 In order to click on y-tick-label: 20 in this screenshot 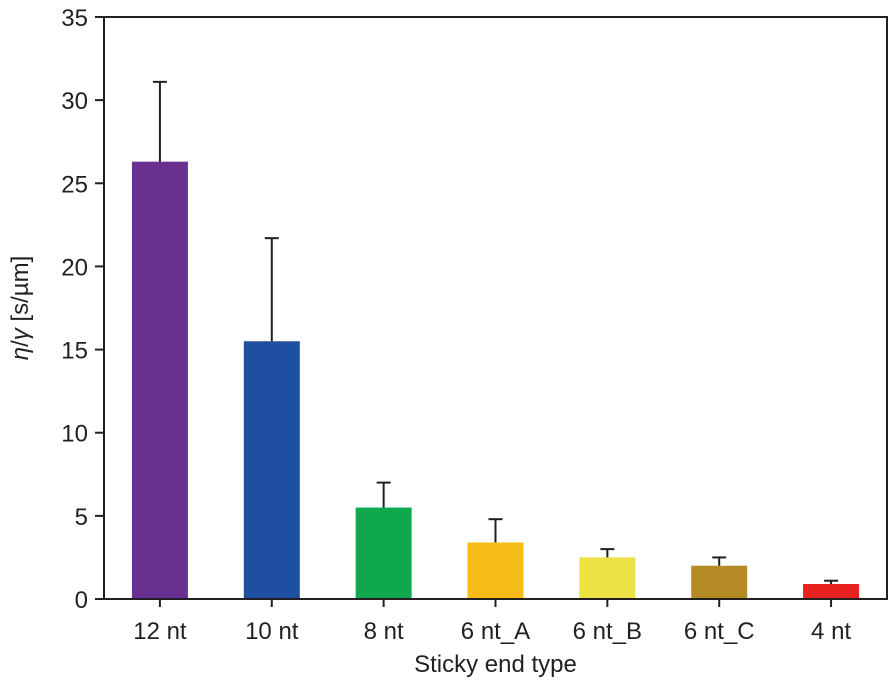, I will do `click(74, 267)`.